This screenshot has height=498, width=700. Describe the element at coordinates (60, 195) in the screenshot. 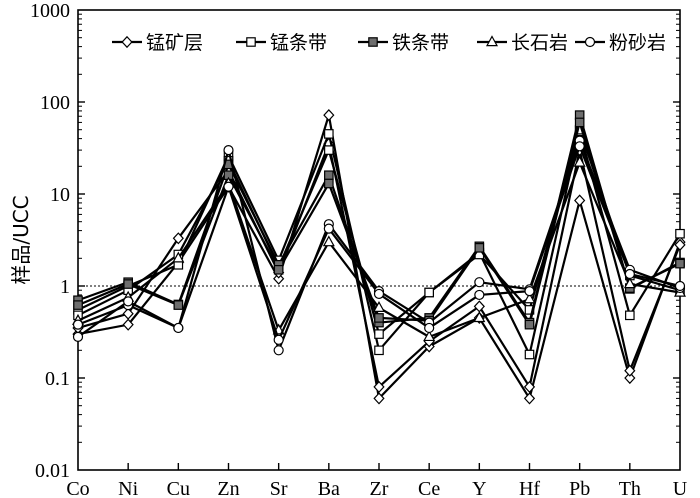

I see `y-tick-label: 10` at that location.